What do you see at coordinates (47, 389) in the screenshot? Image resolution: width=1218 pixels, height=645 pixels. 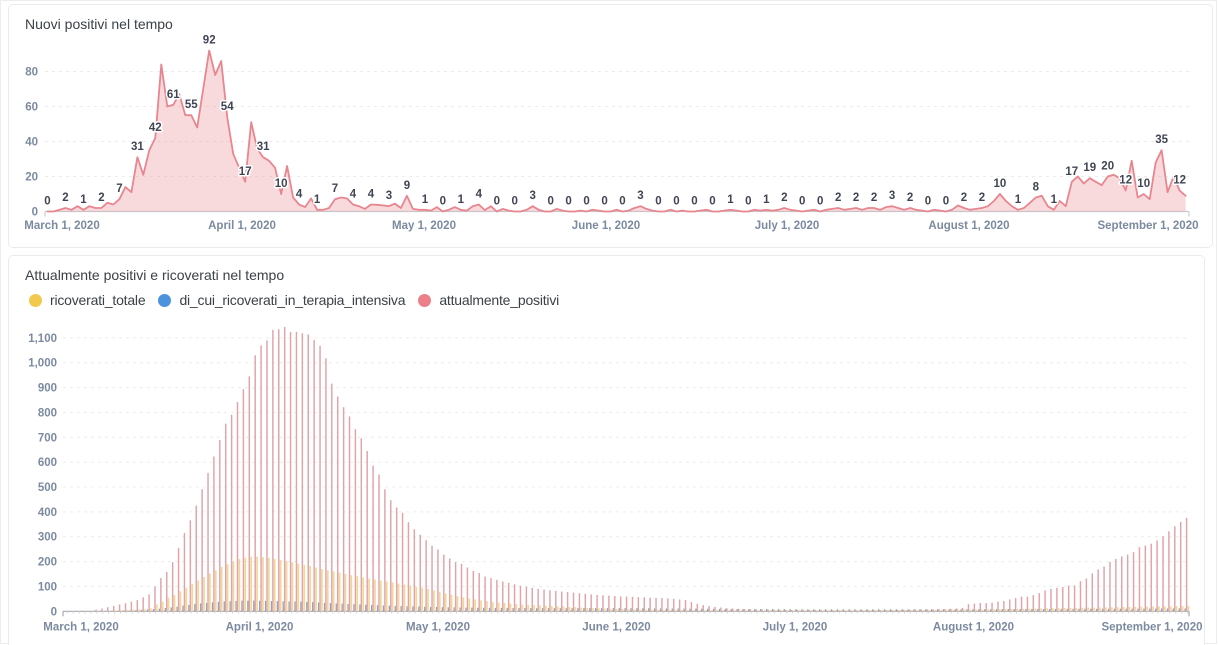 I see `svg-text: 900` at bounding box center [47, 389].